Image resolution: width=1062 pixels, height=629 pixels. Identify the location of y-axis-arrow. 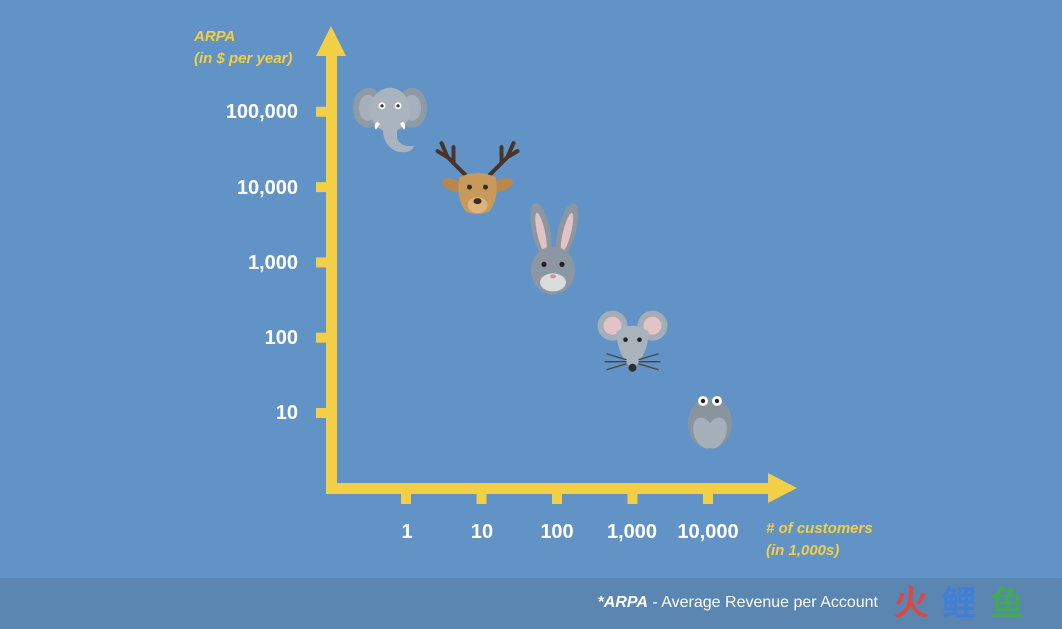
(331, 41).